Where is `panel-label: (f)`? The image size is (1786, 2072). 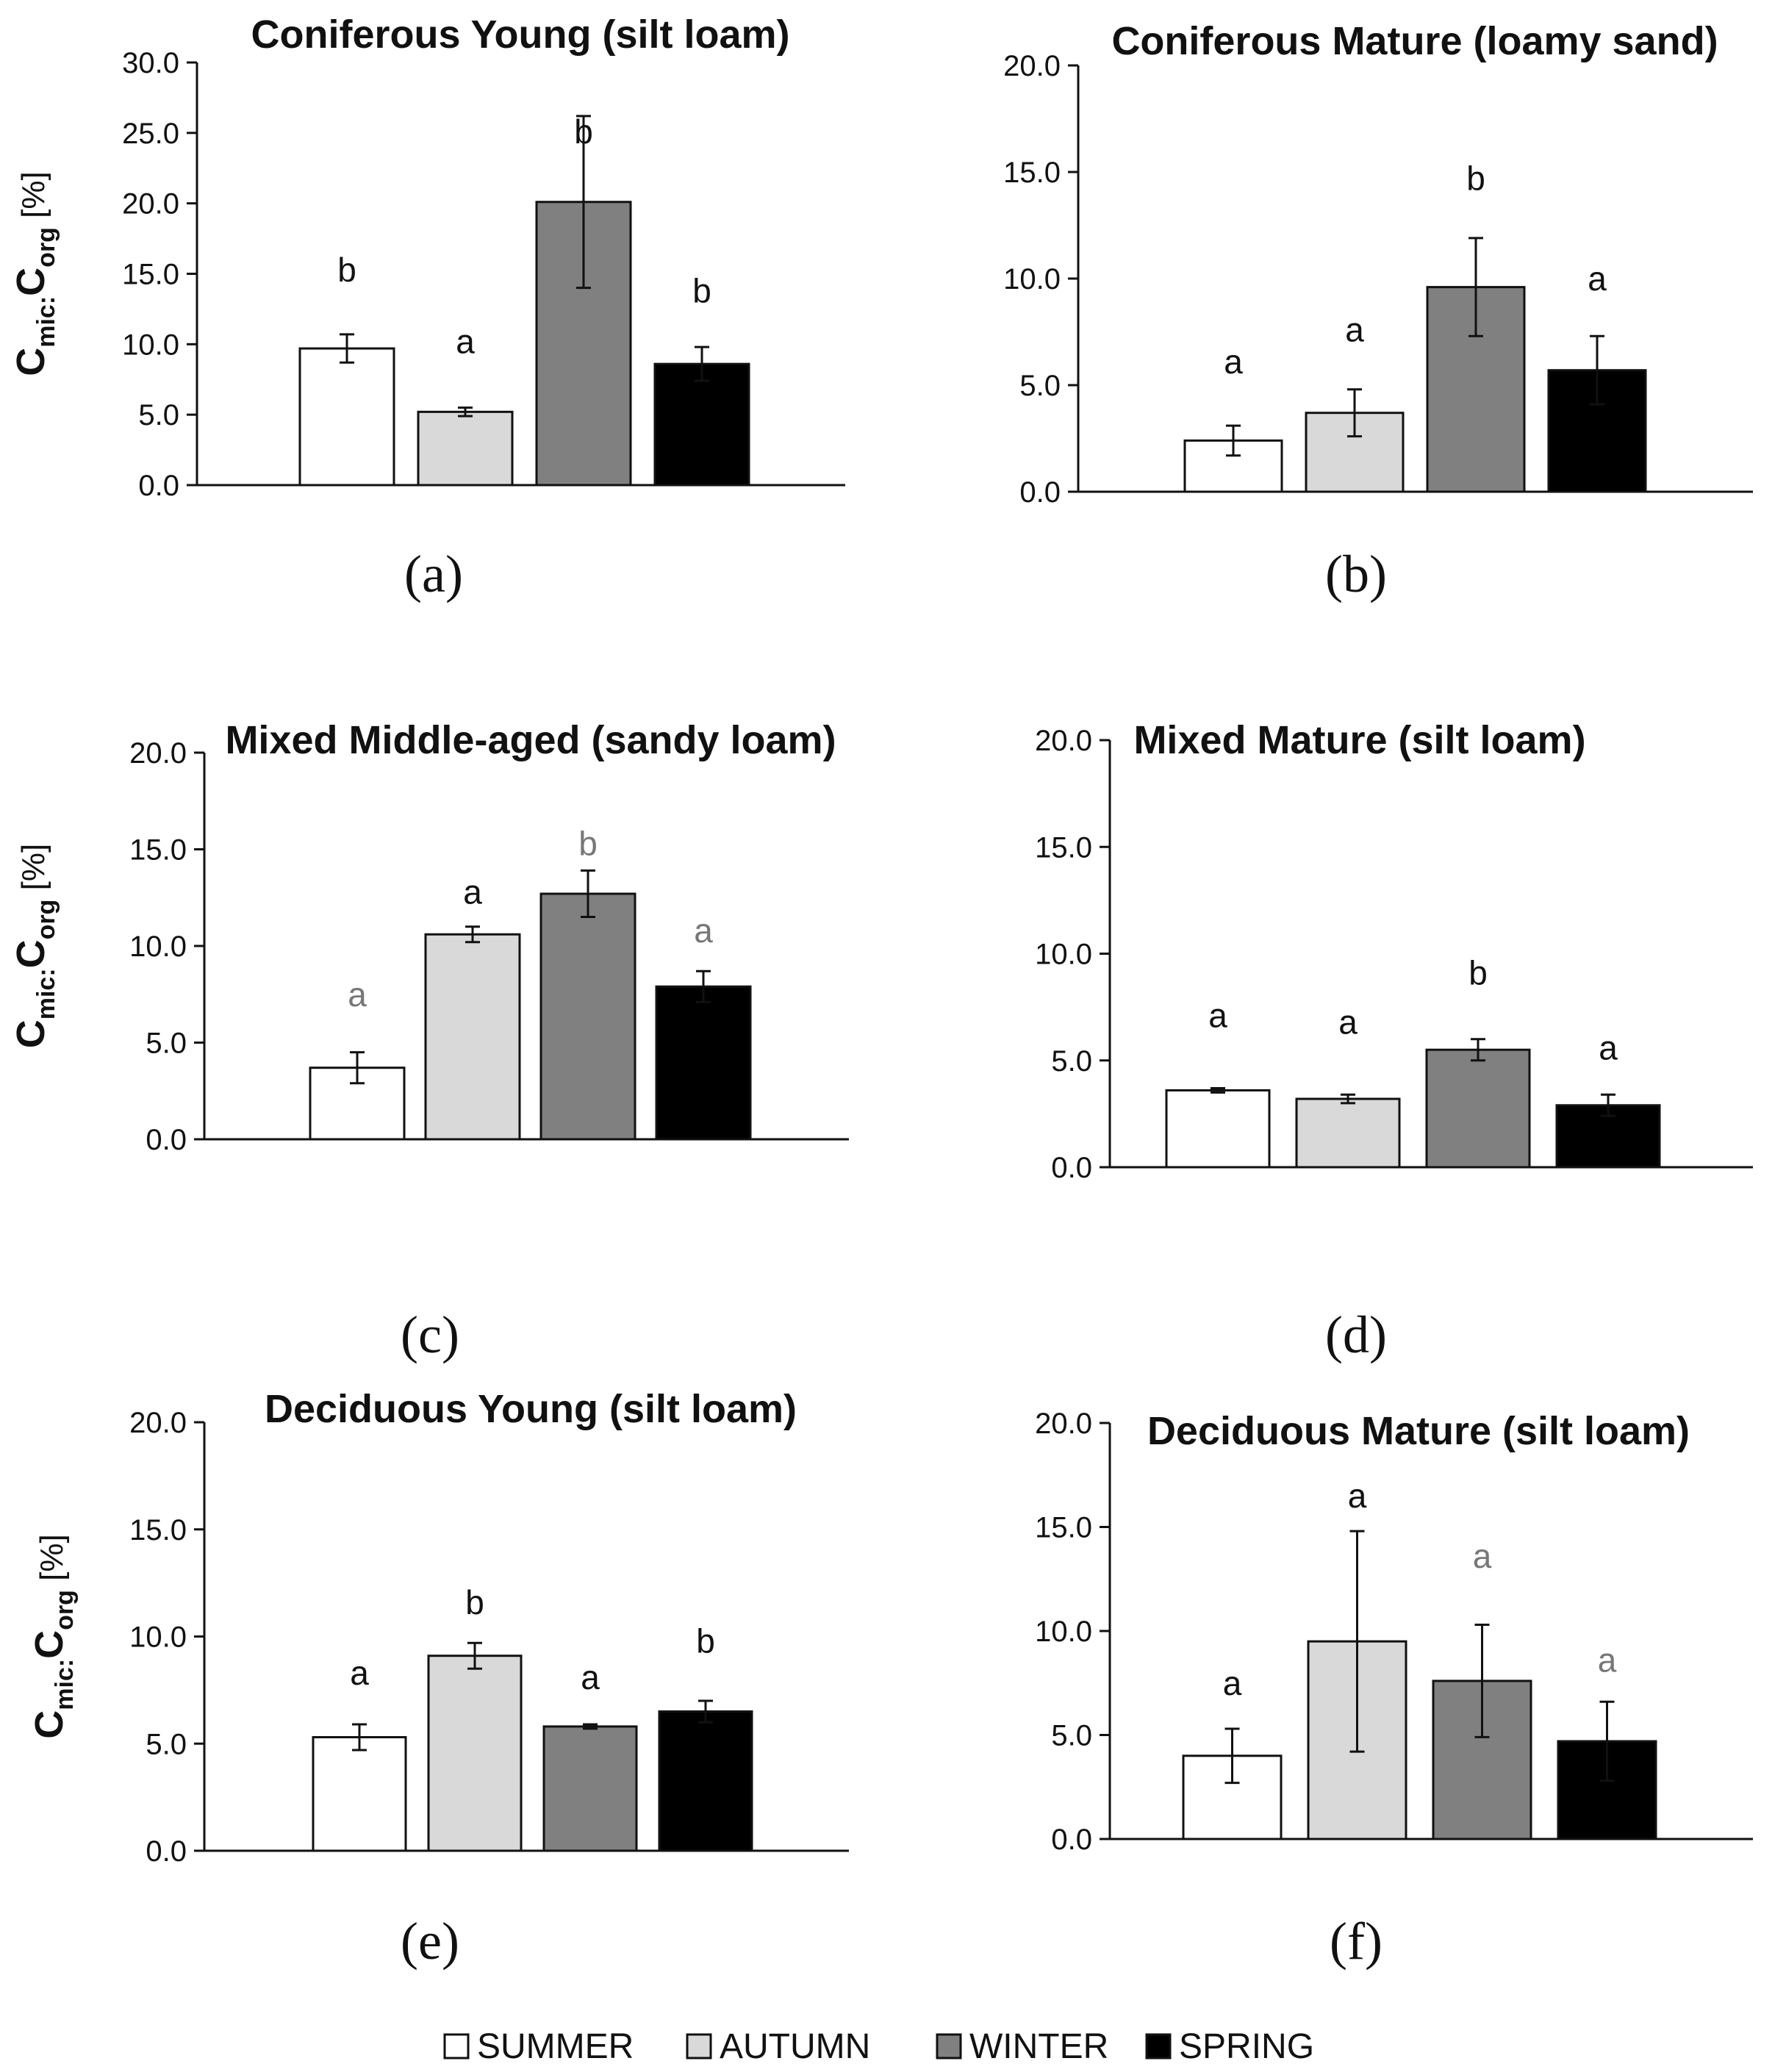
panel-label: (f) is located at coordinates (1356, 1941).